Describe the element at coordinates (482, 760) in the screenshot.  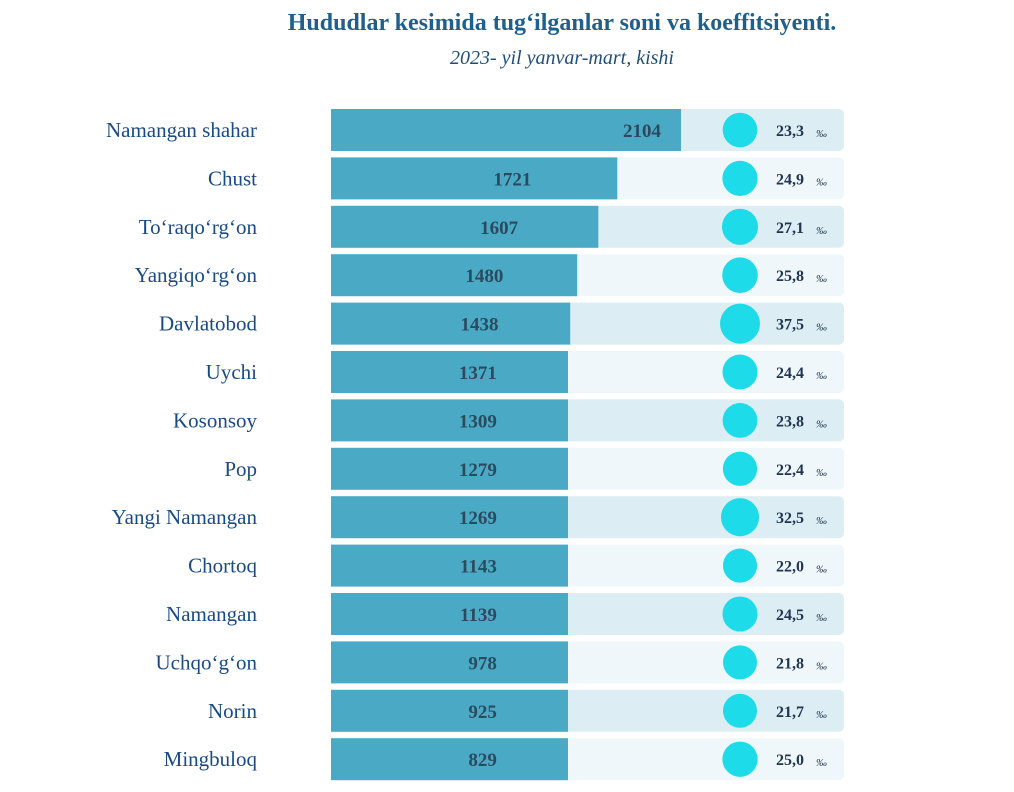
I see `bar-value-label: 829` at that location.